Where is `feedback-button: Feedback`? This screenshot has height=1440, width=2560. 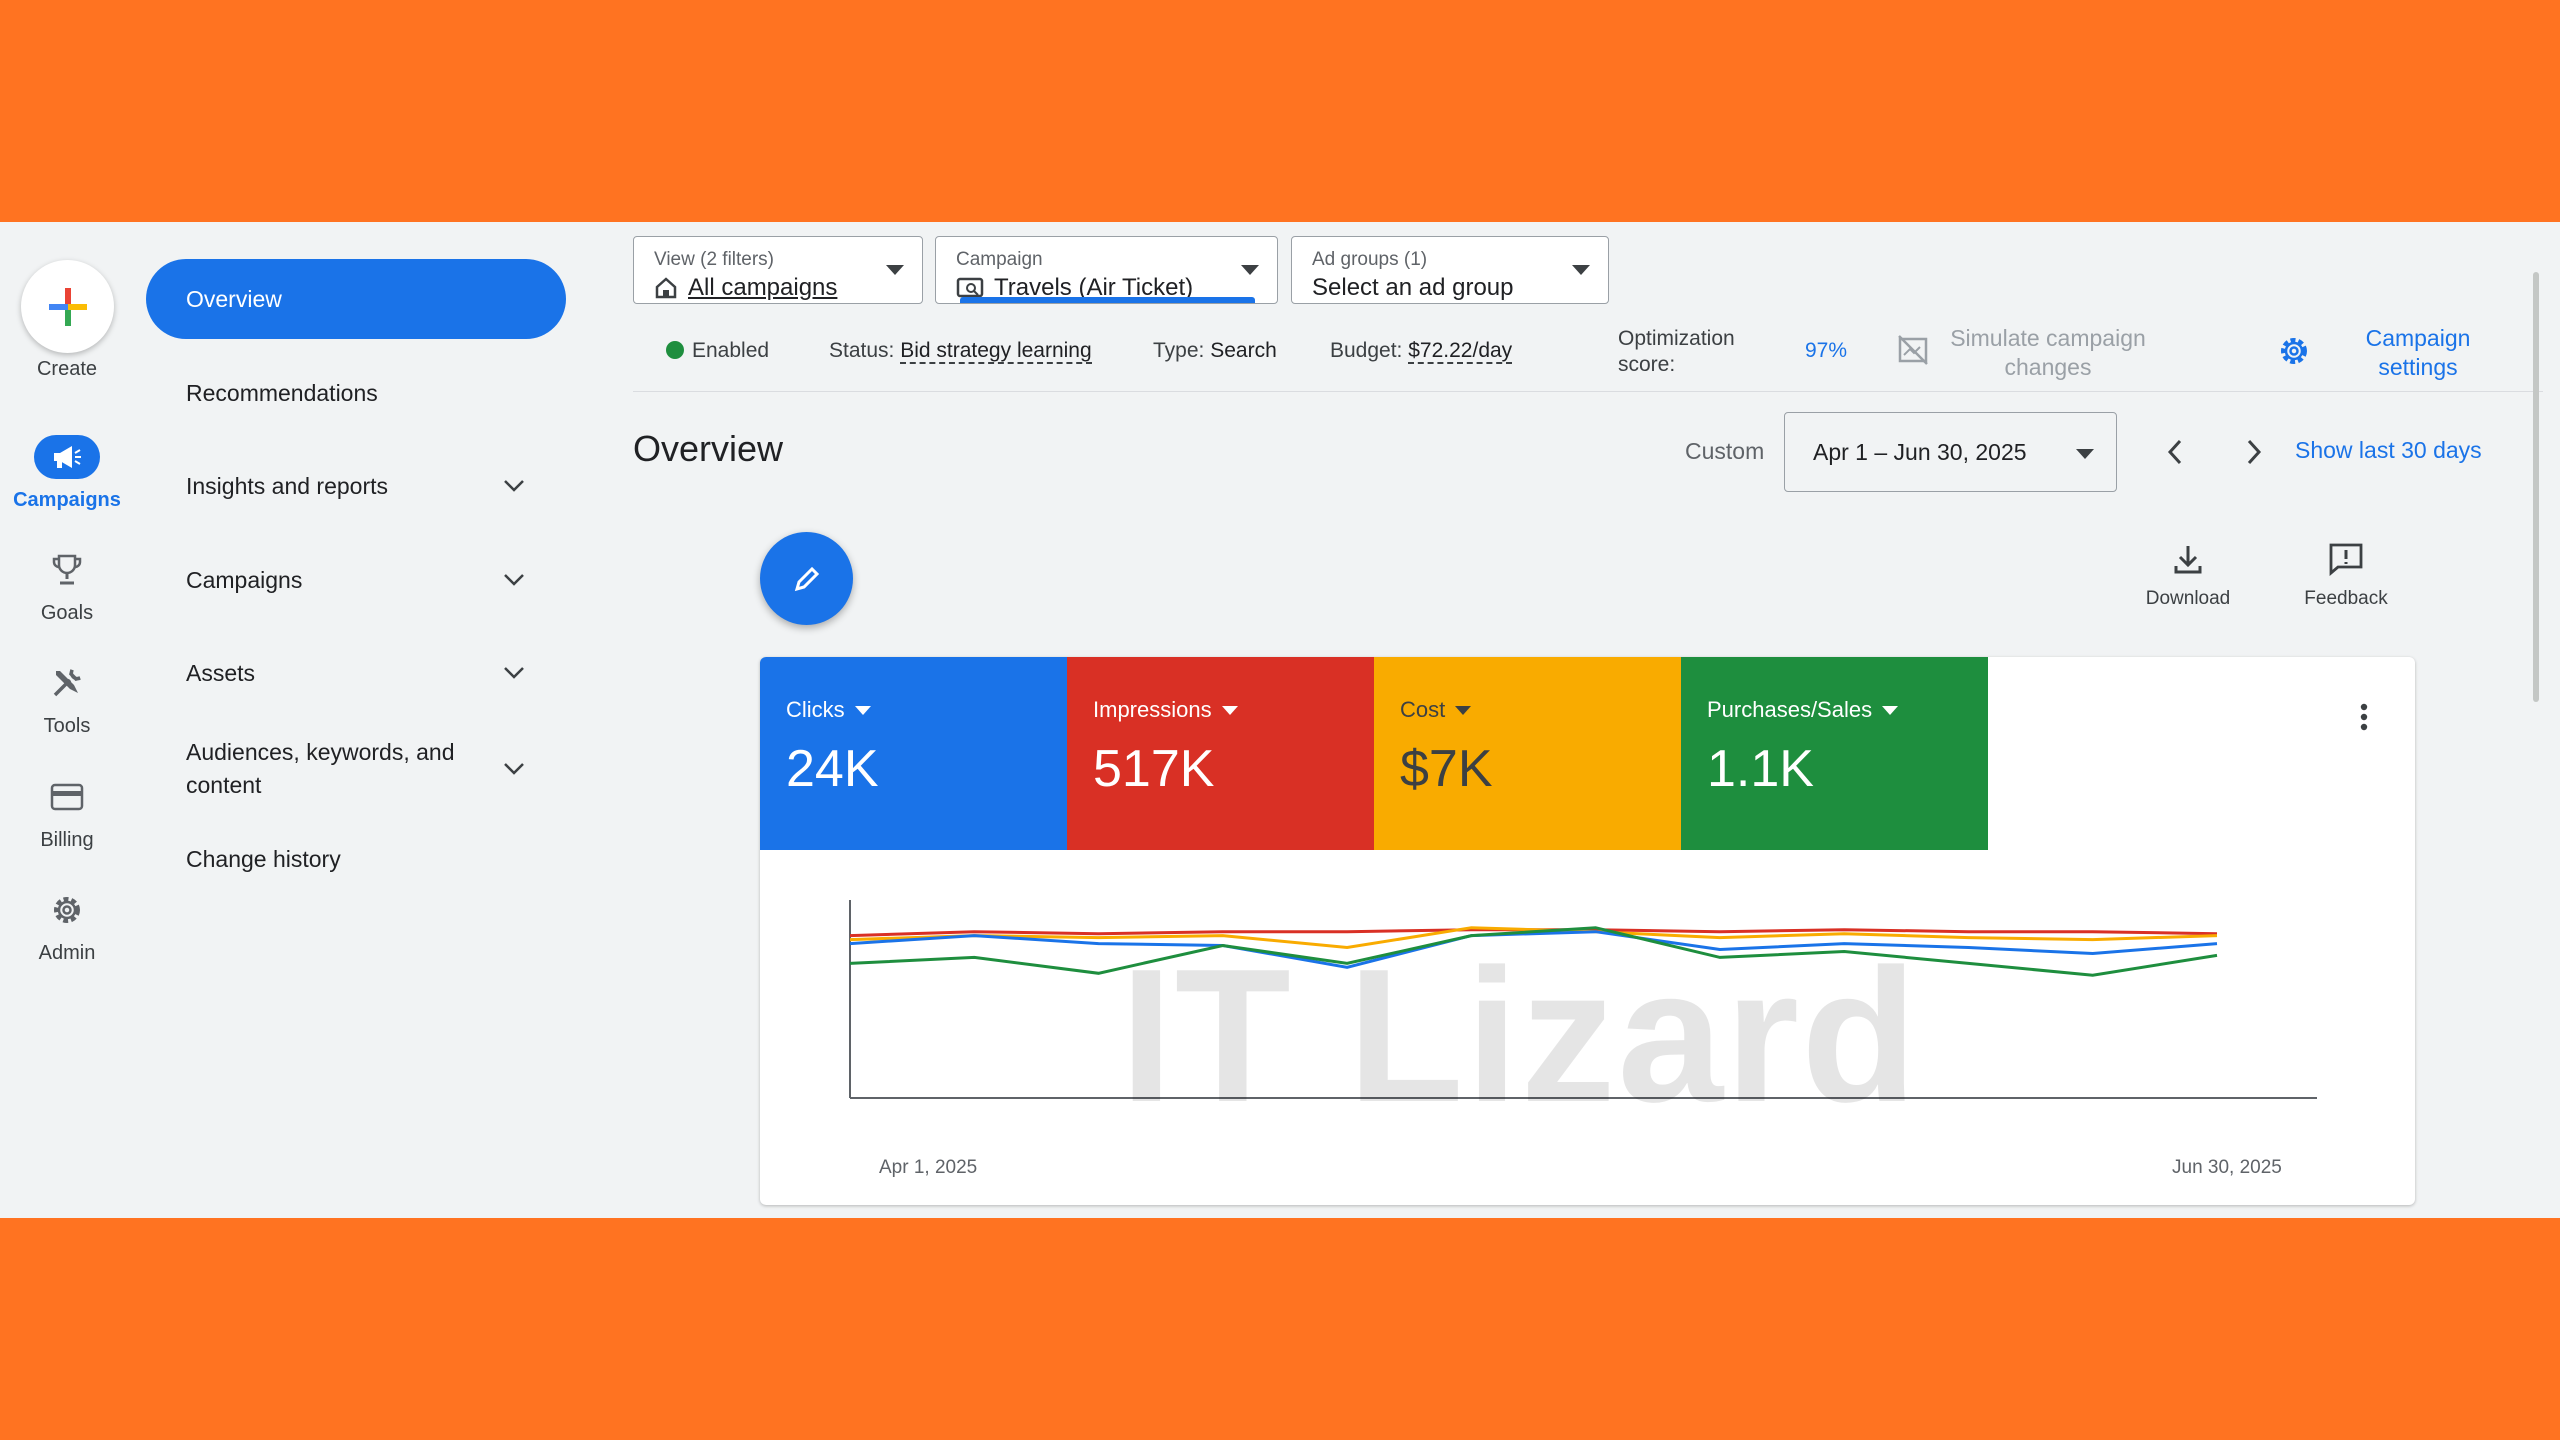 feedback-button: Feedback is located at coordinates (2346, 576).